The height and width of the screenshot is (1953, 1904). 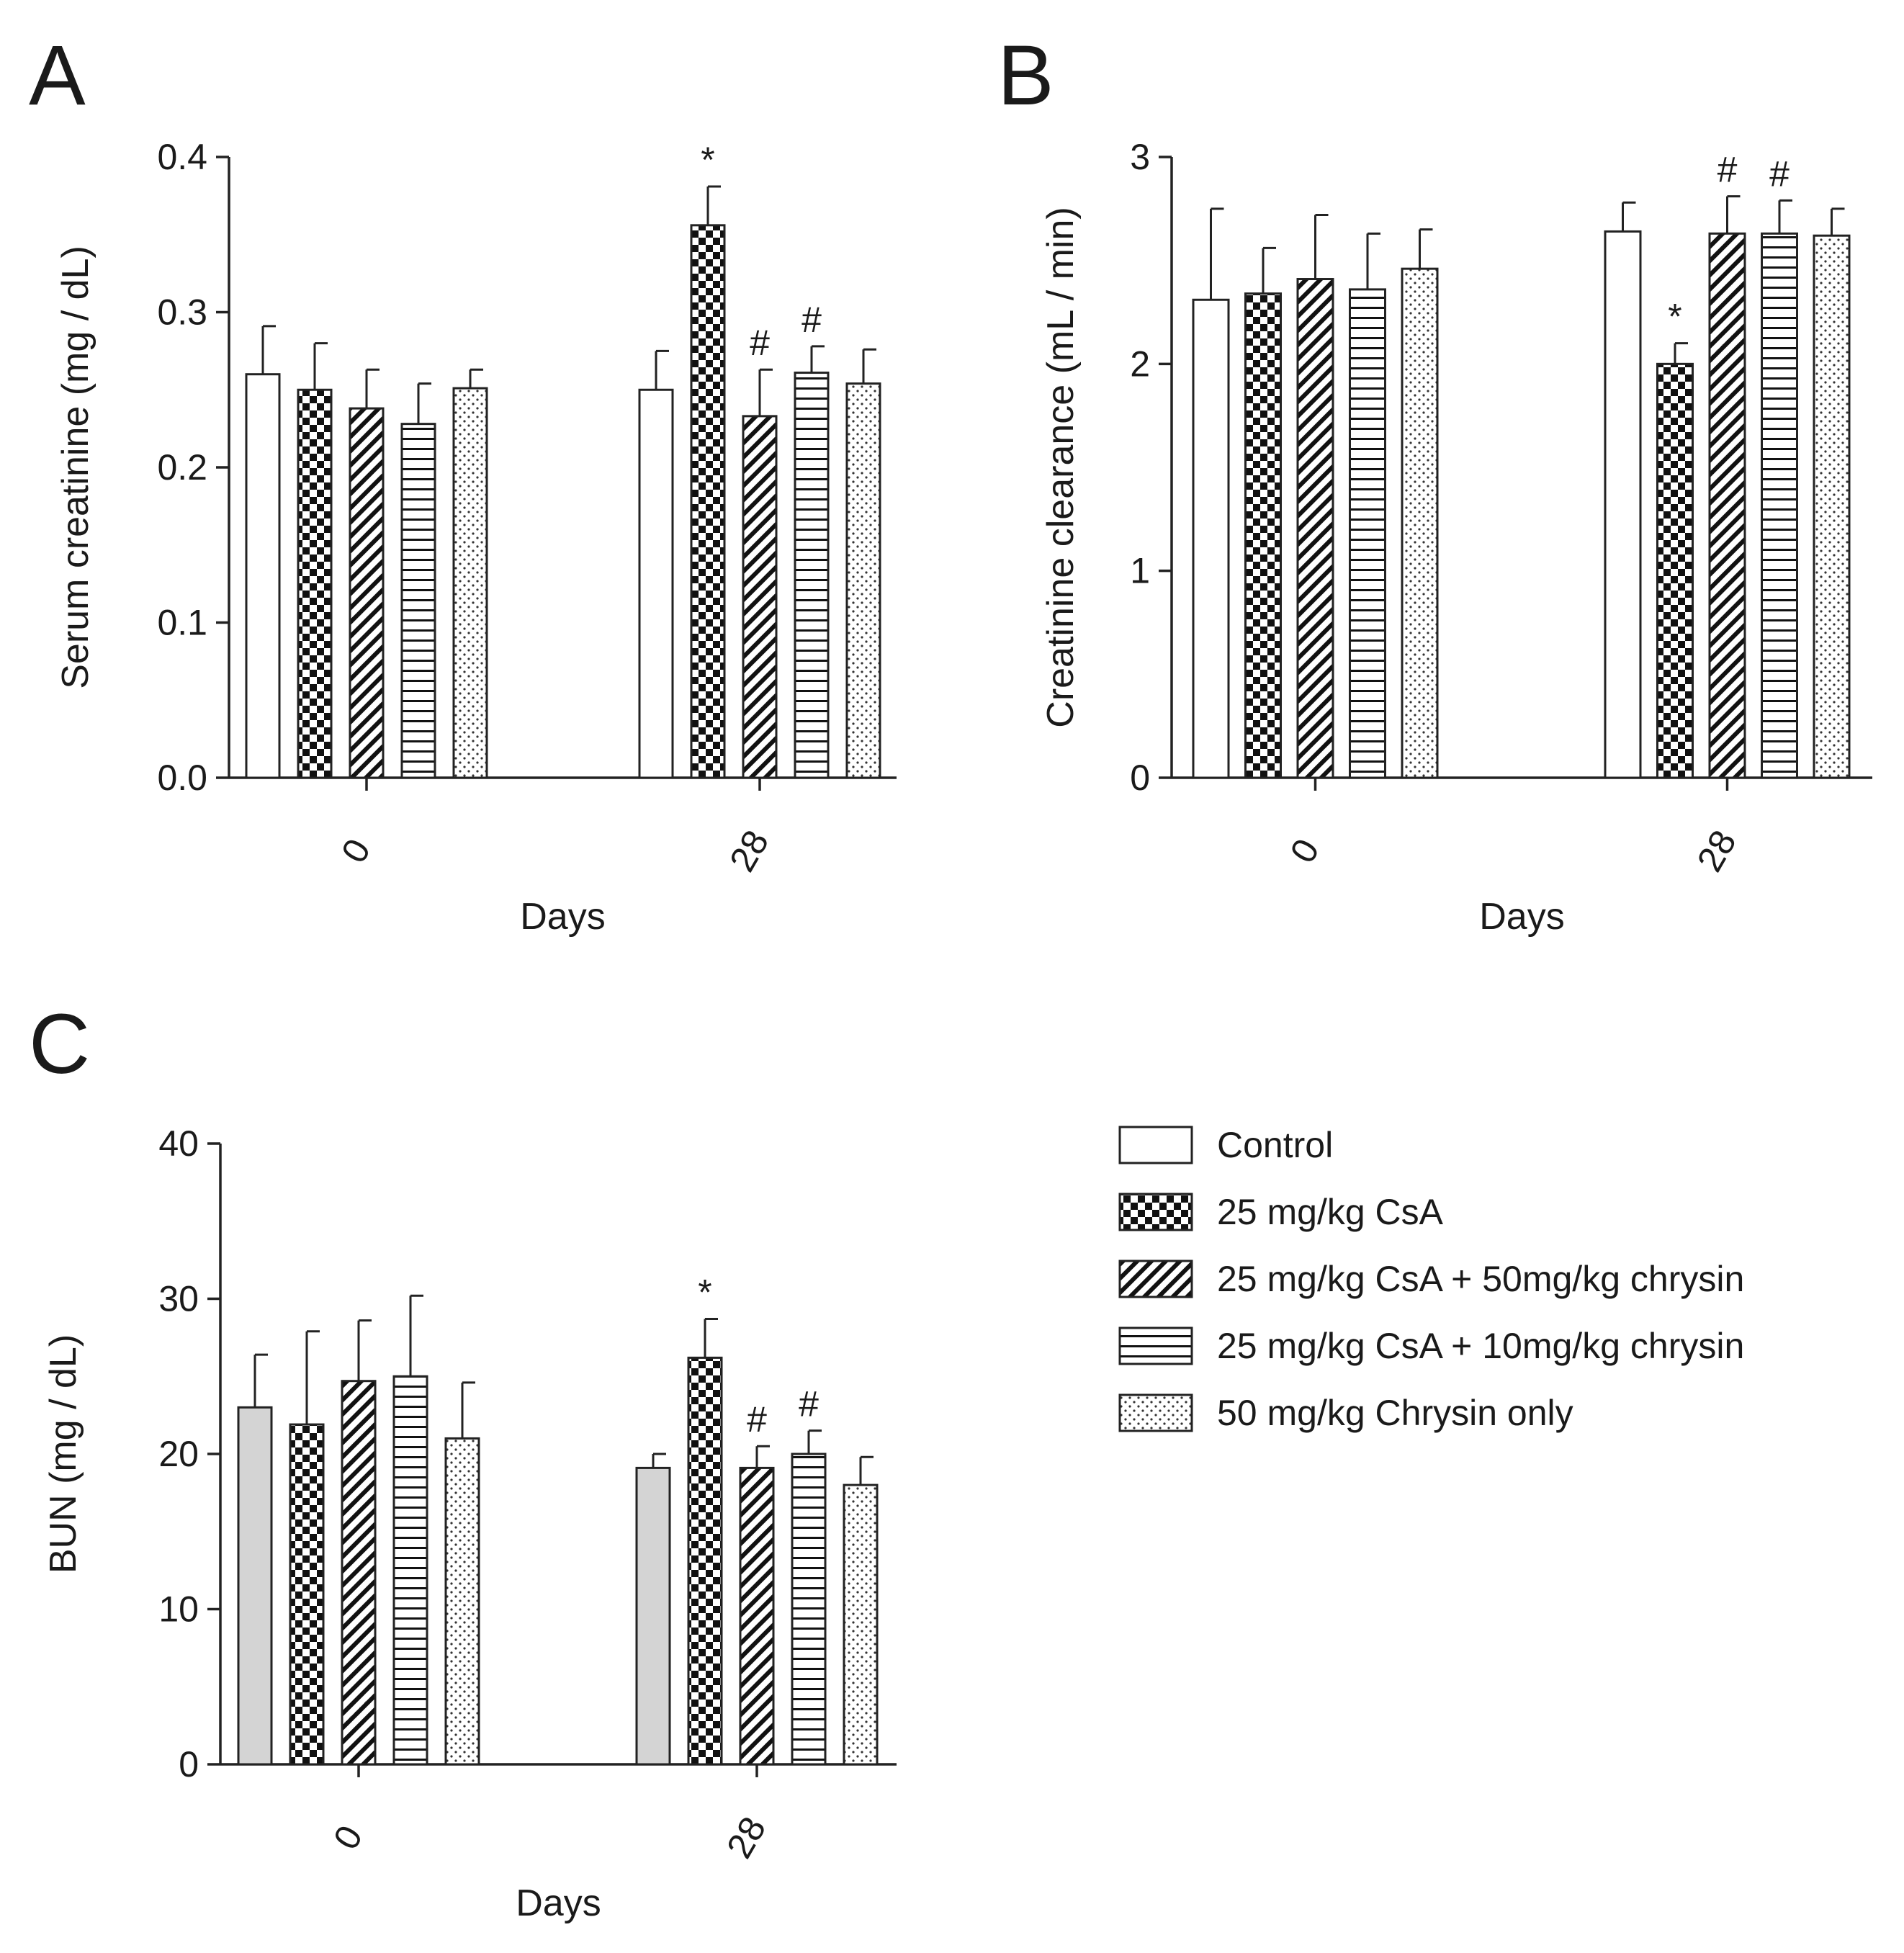 I want to click on y-axis-label: BUN (mg / dL), so click(x=63, y=1453).